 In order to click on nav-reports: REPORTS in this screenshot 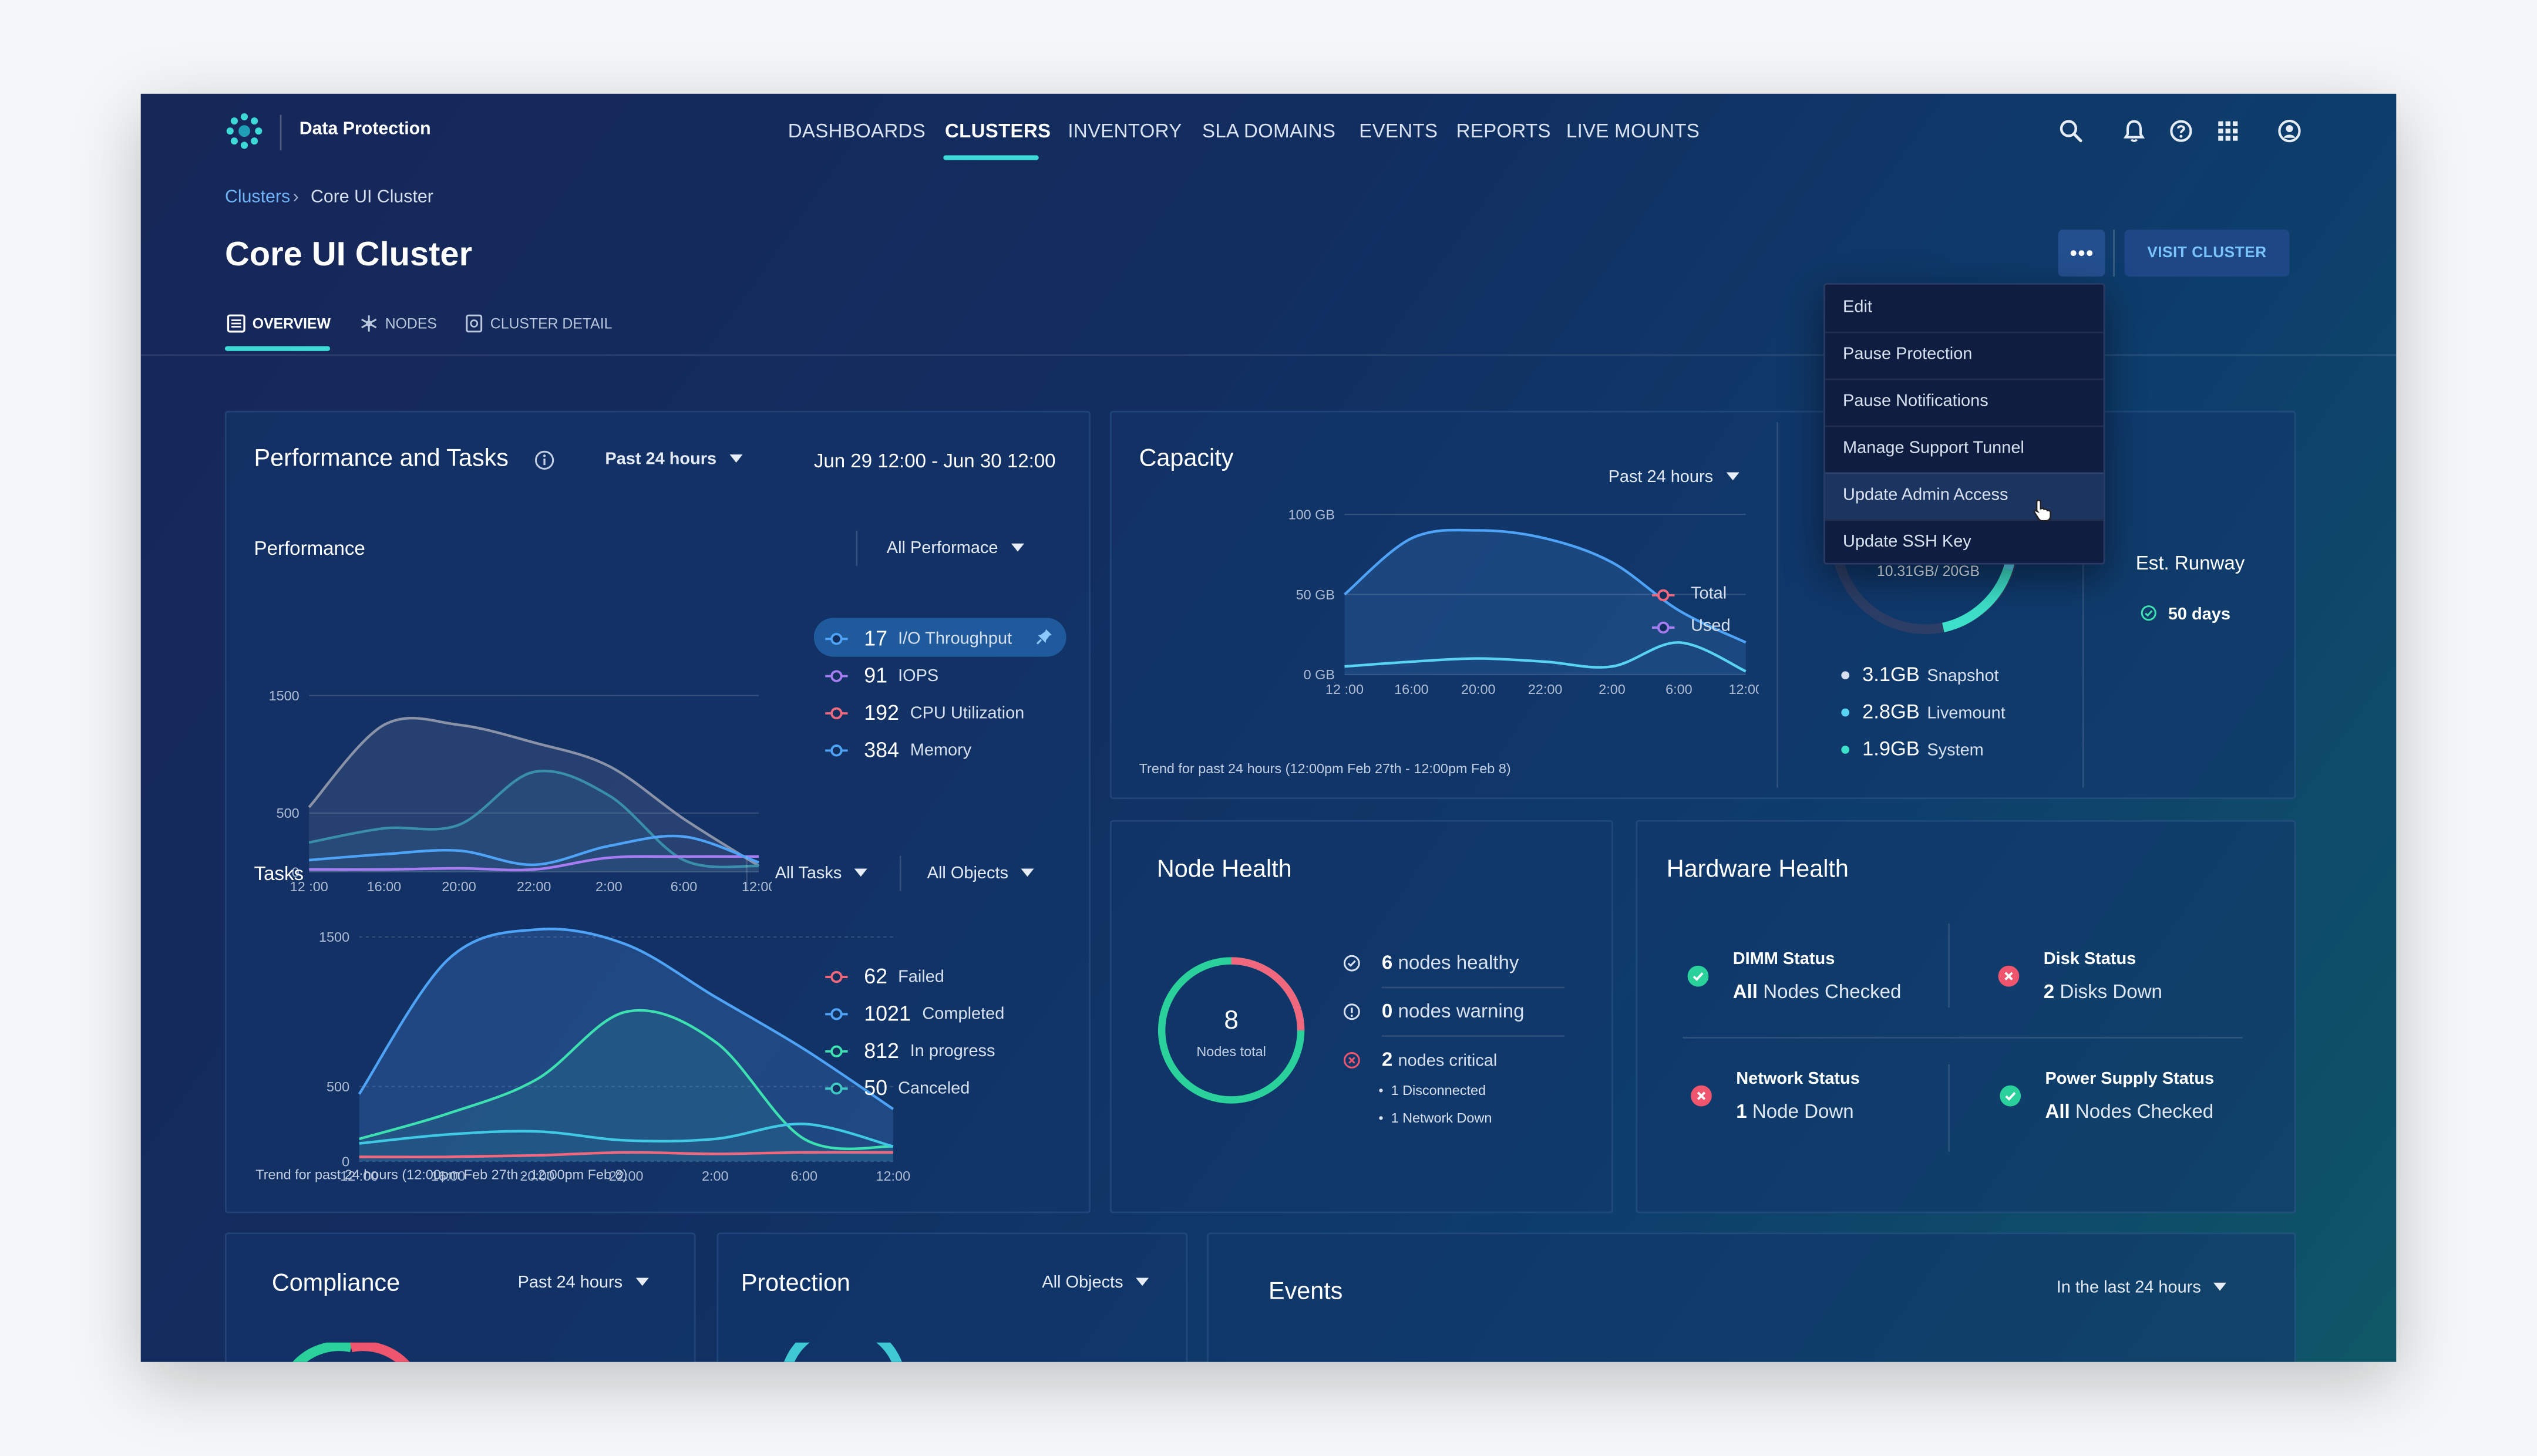, I will do `click(1503, 131)`.